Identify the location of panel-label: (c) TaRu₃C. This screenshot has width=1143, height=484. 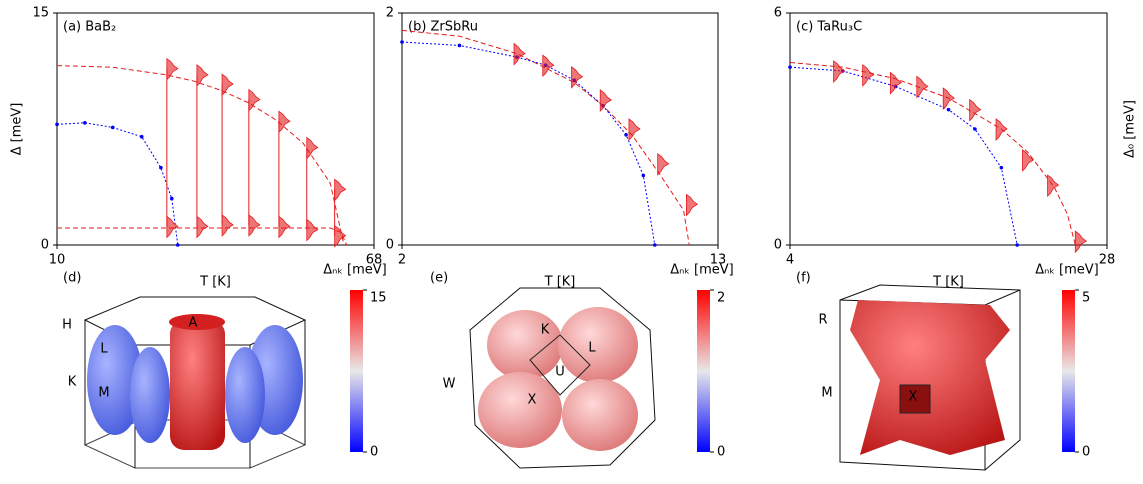
(829, 27).